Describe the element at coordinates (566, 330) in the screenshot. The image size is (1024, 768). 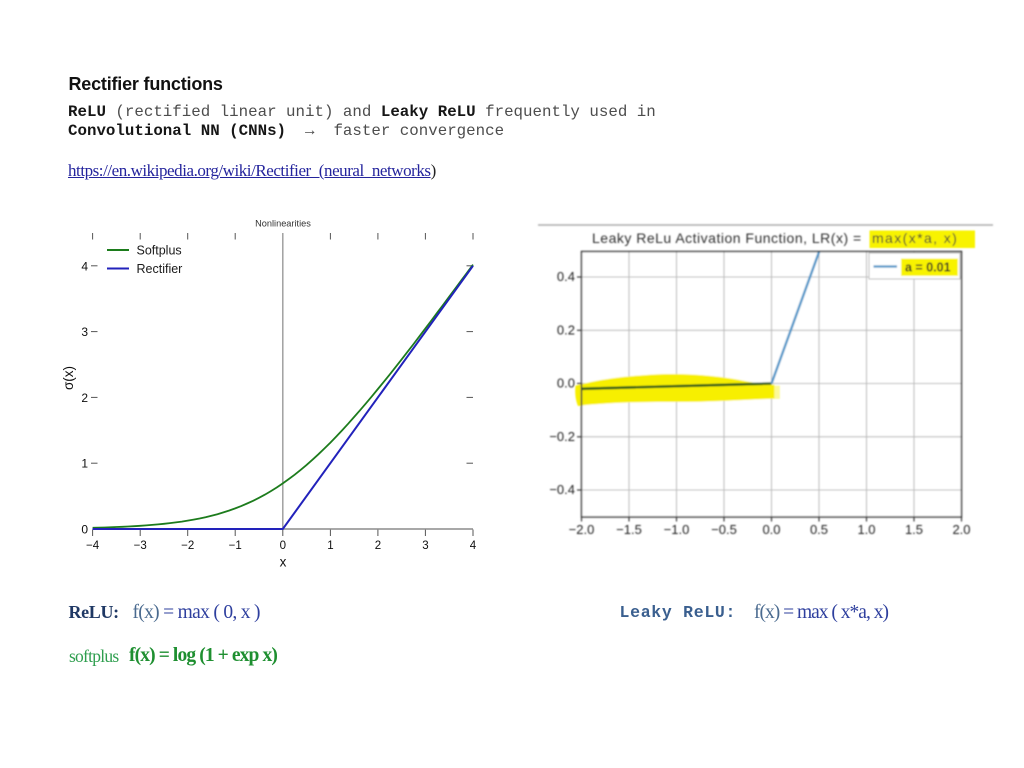
I see `svg-text: 0.2` at that location.